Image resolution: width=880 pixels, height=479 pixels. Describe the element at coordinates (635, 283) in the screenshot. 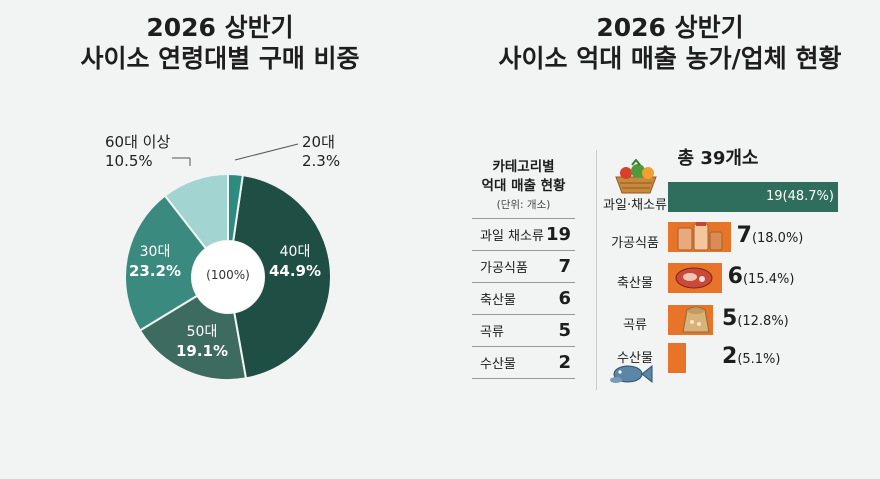

I see `bar-category-label: 축산물` at that location.